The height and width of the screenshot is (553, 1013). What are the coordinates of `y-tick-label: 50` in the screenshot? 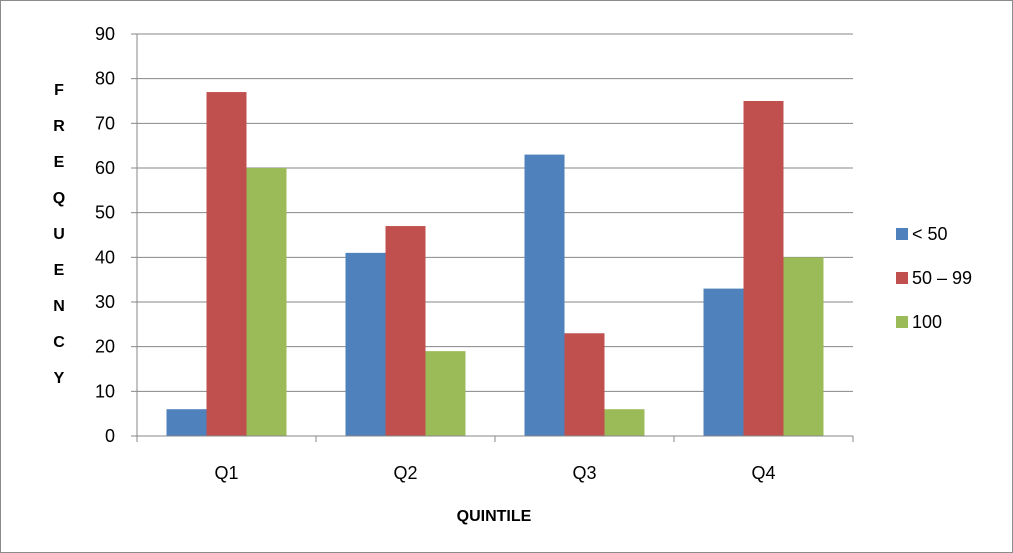 It's located at (105, 213).